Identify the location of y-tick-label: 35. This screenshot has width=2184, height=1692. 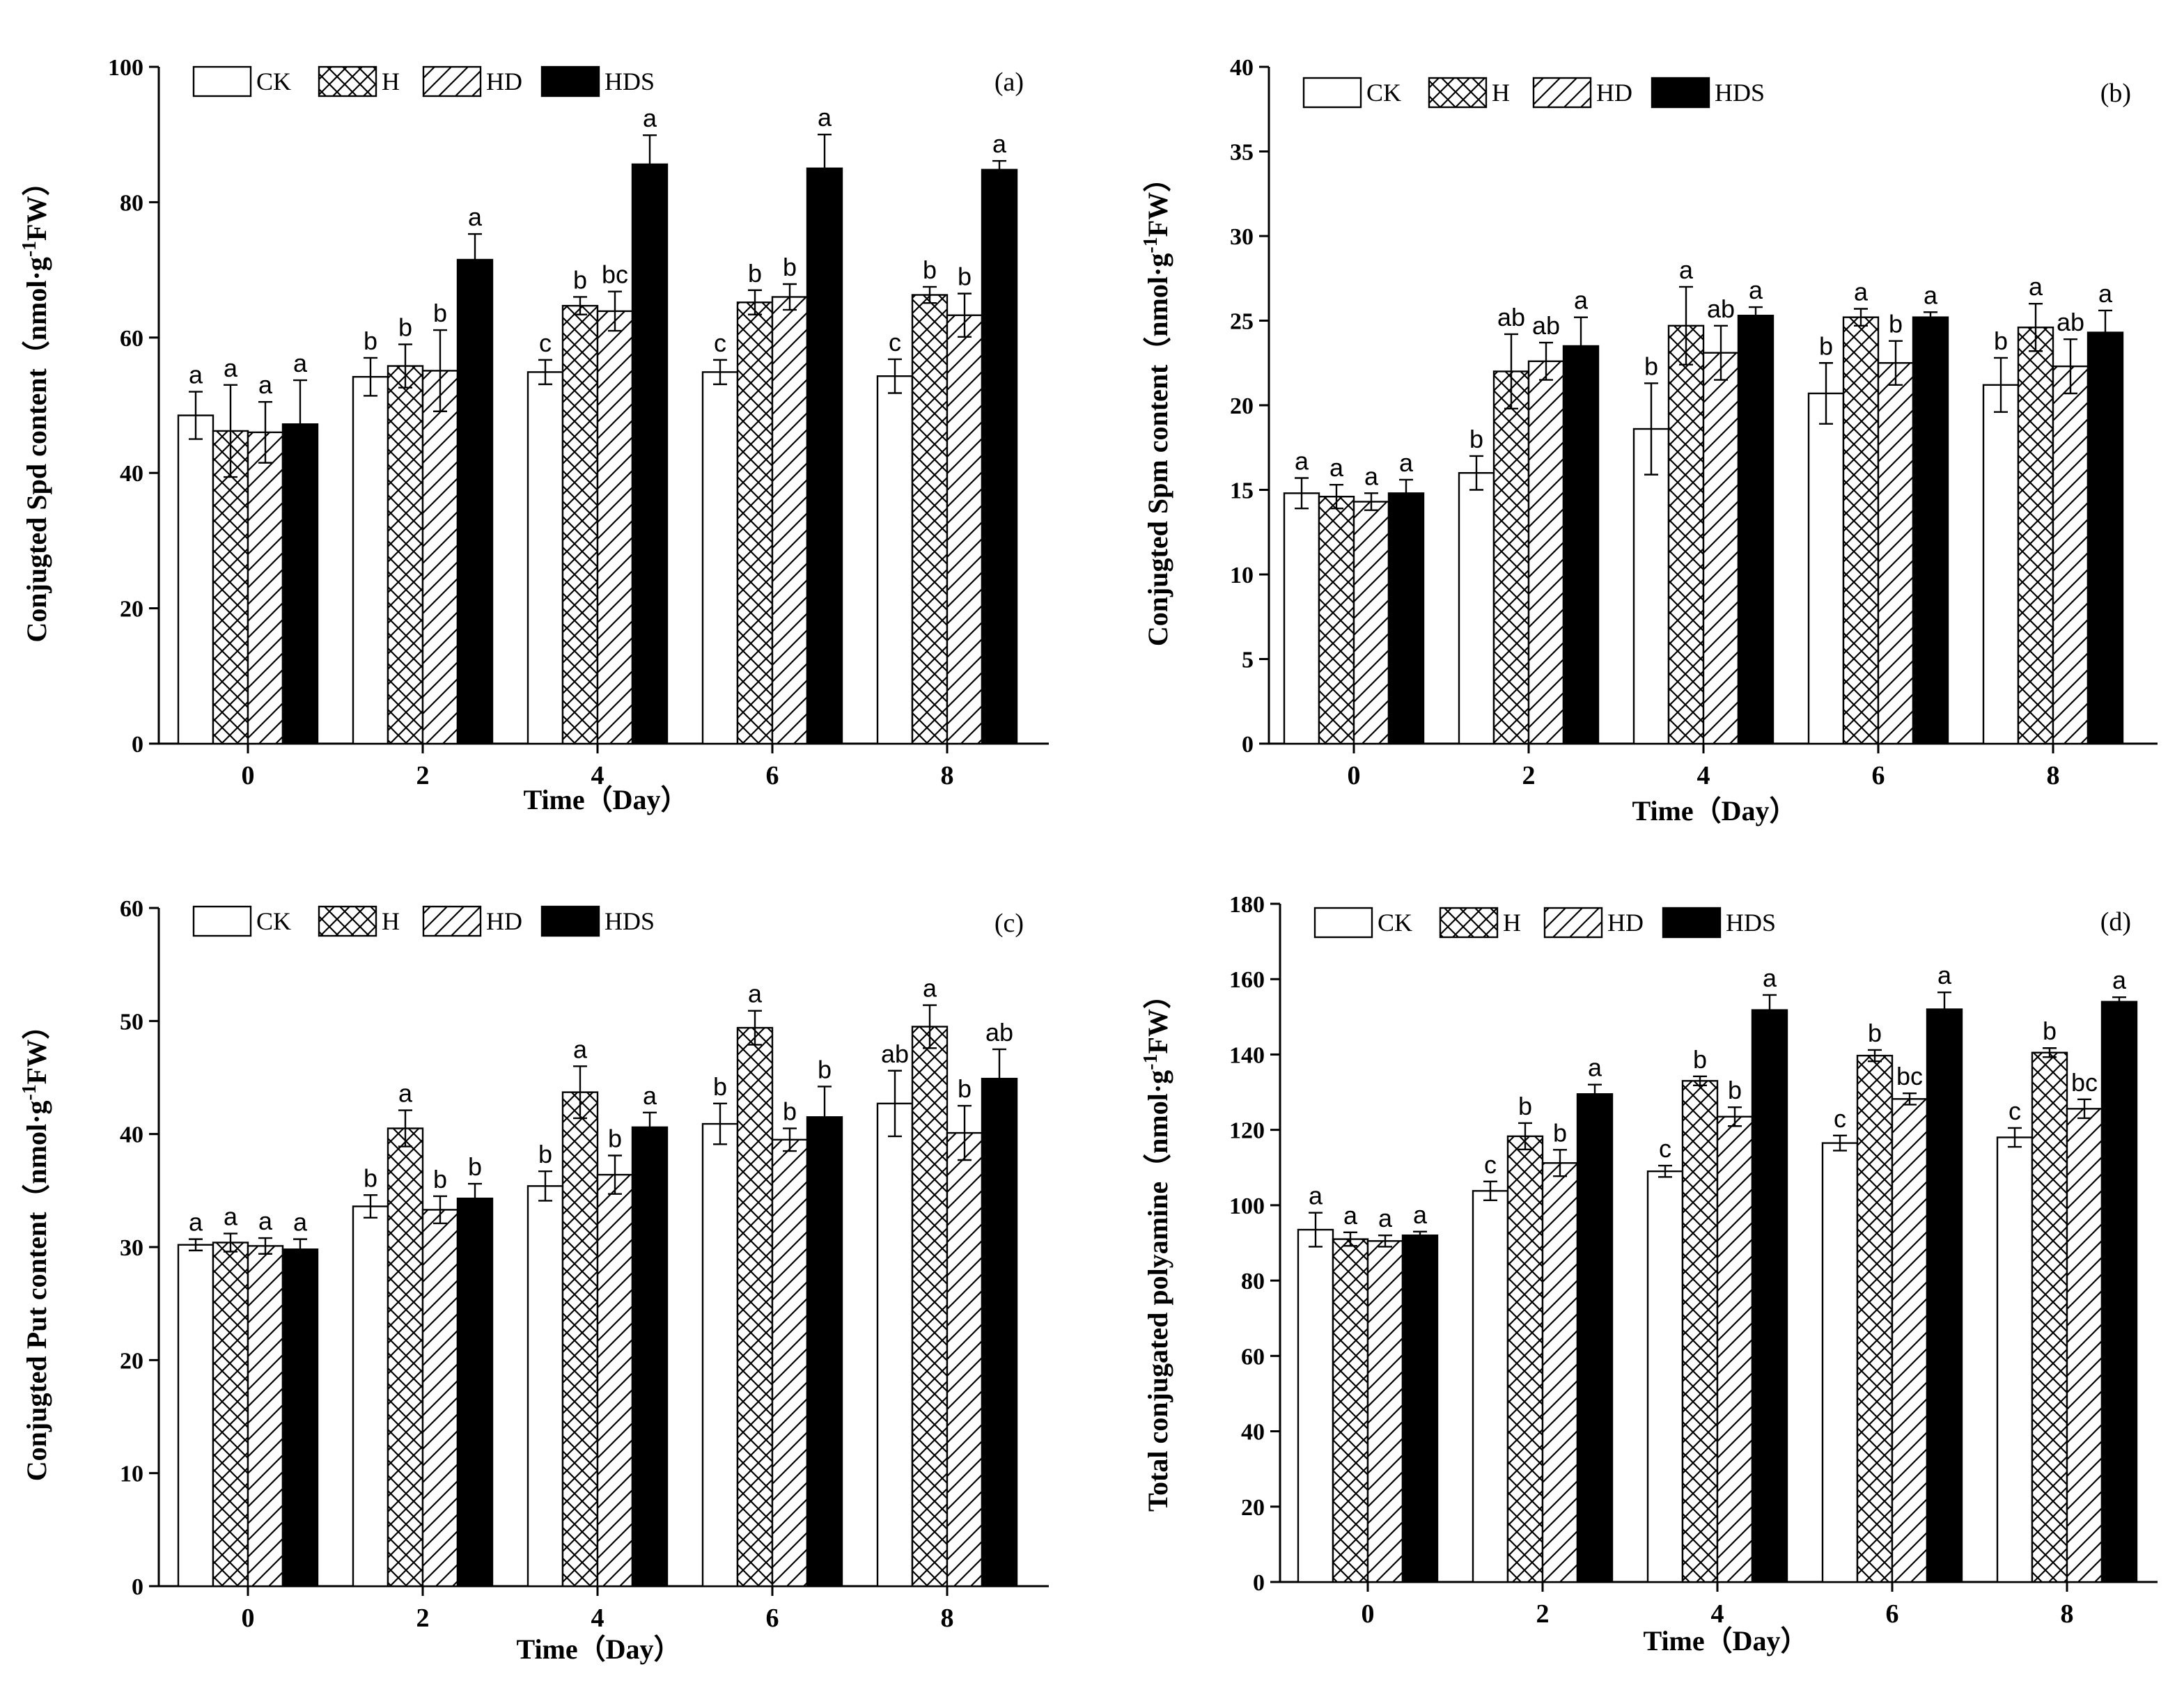
(1242, 153).